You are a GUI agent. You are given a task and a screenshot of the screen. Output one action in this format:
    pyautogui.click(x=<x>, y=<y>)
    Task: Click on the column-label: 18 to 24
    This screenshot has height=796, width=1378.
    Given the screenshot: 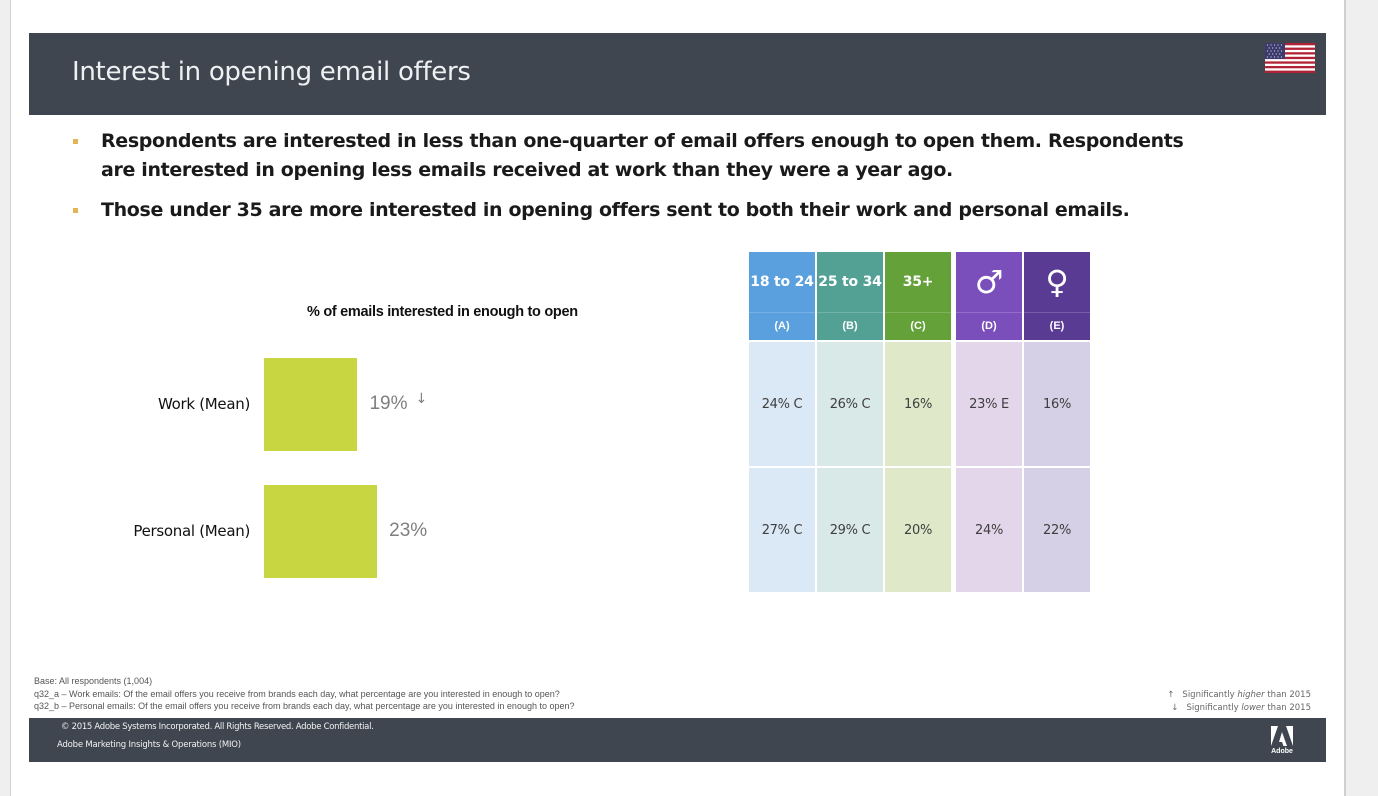 What is the action you would take?
    pyautogui.click(x=782, y=282)
    